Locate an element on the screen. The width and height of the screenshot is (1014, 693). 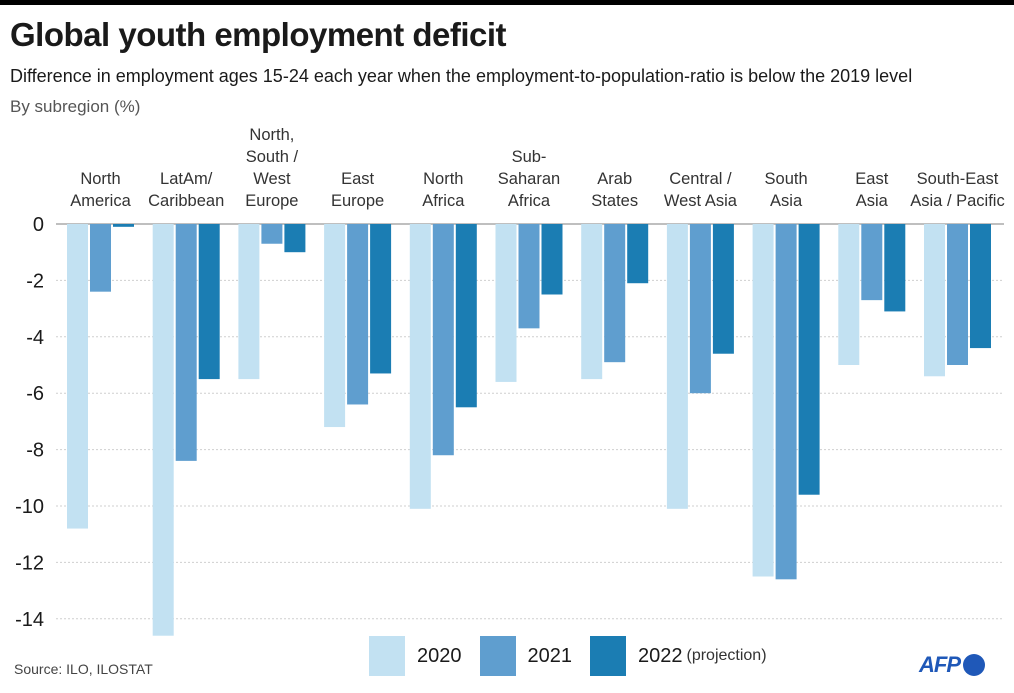
category-label: America is located at coordinates (100, 201).